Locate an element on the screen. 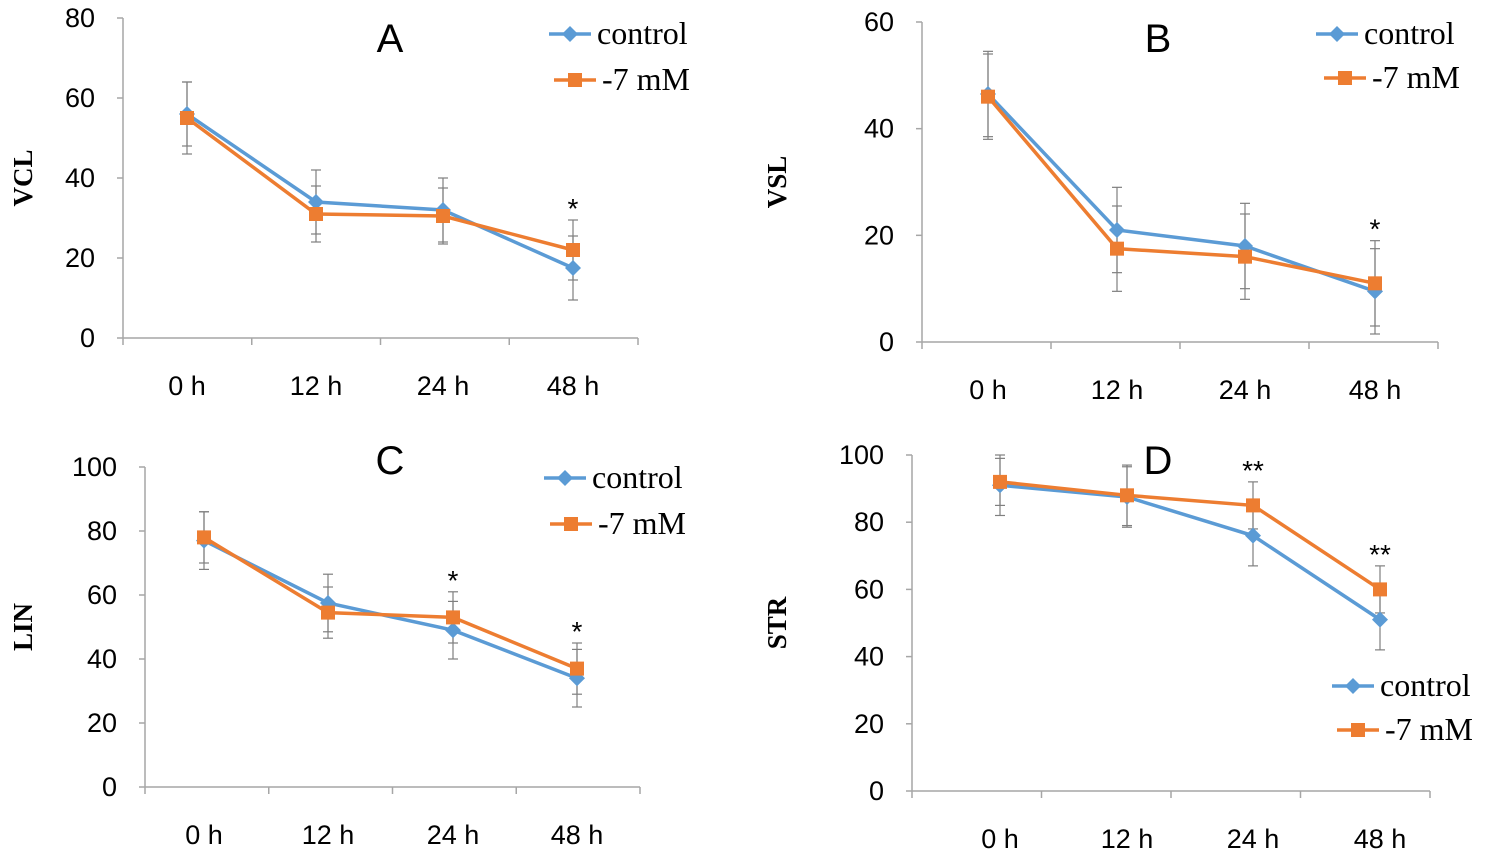 This screenshot has width=1494, height=855. panel-label: C is located at coordinates (390, 461).